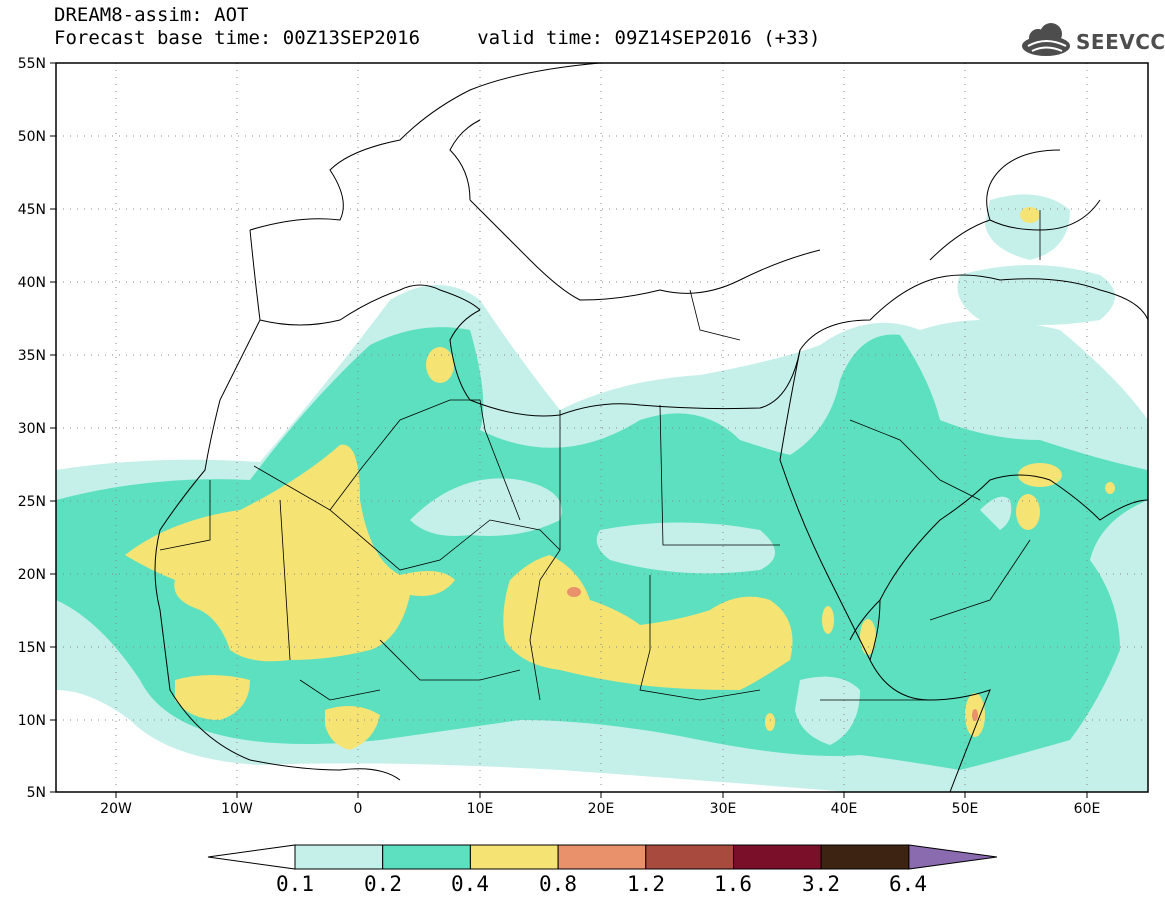 This screenshot has width=1165, height=905. Describe the element at coordinates (965, 809) in the screenshot. I see `lon-tick: 50E` at that location.